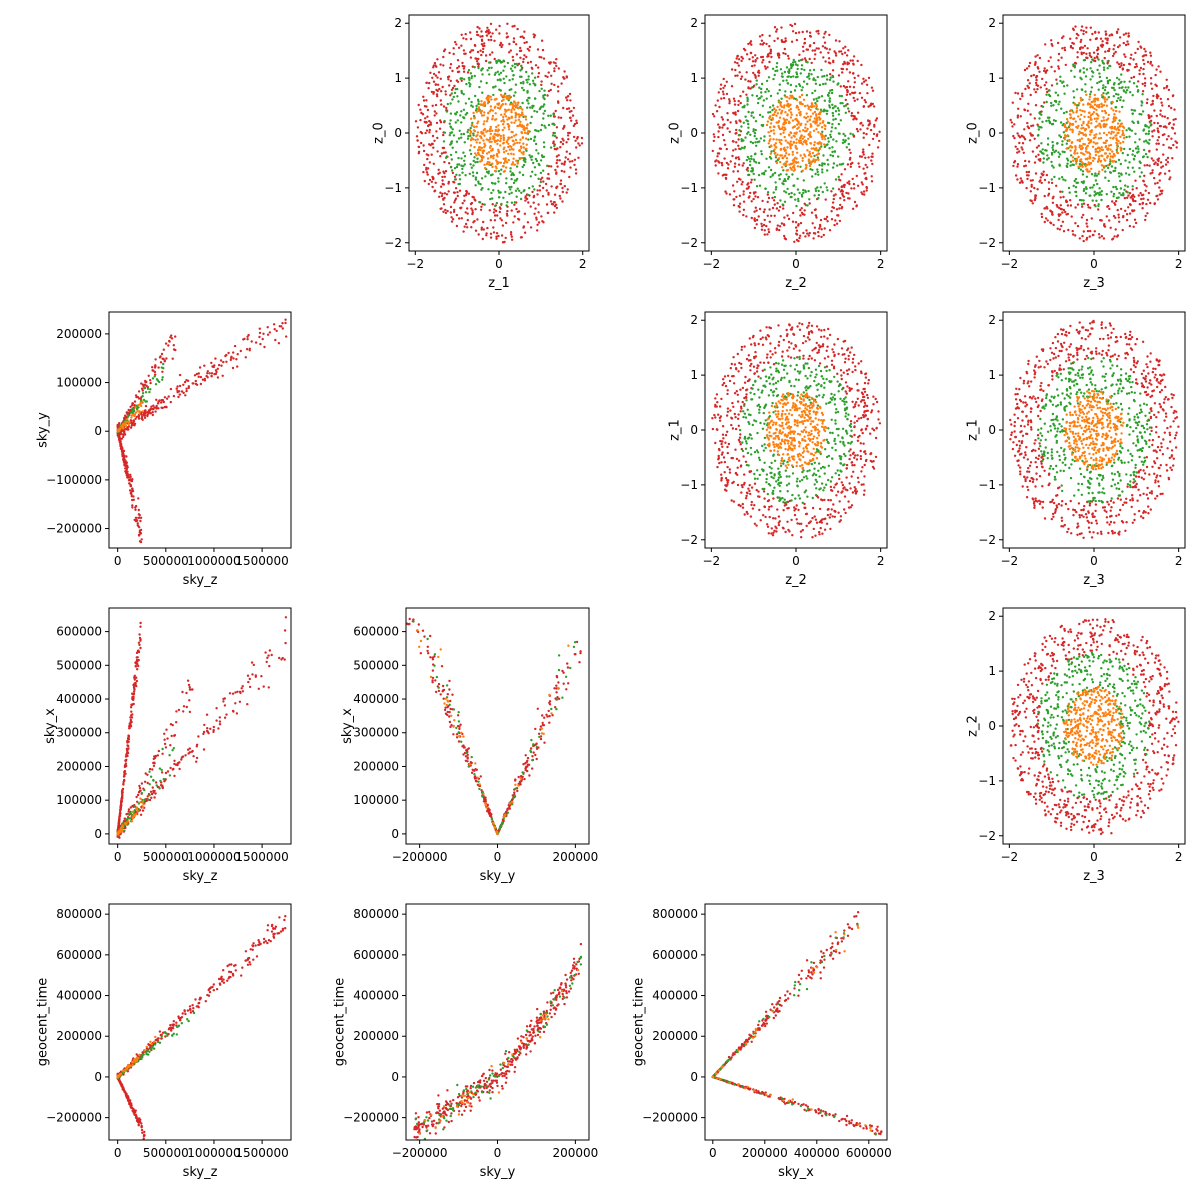 The width and height of the screenshot is (1200, 1200). I want to click on x-tick-label: 0, so click(499, 264).